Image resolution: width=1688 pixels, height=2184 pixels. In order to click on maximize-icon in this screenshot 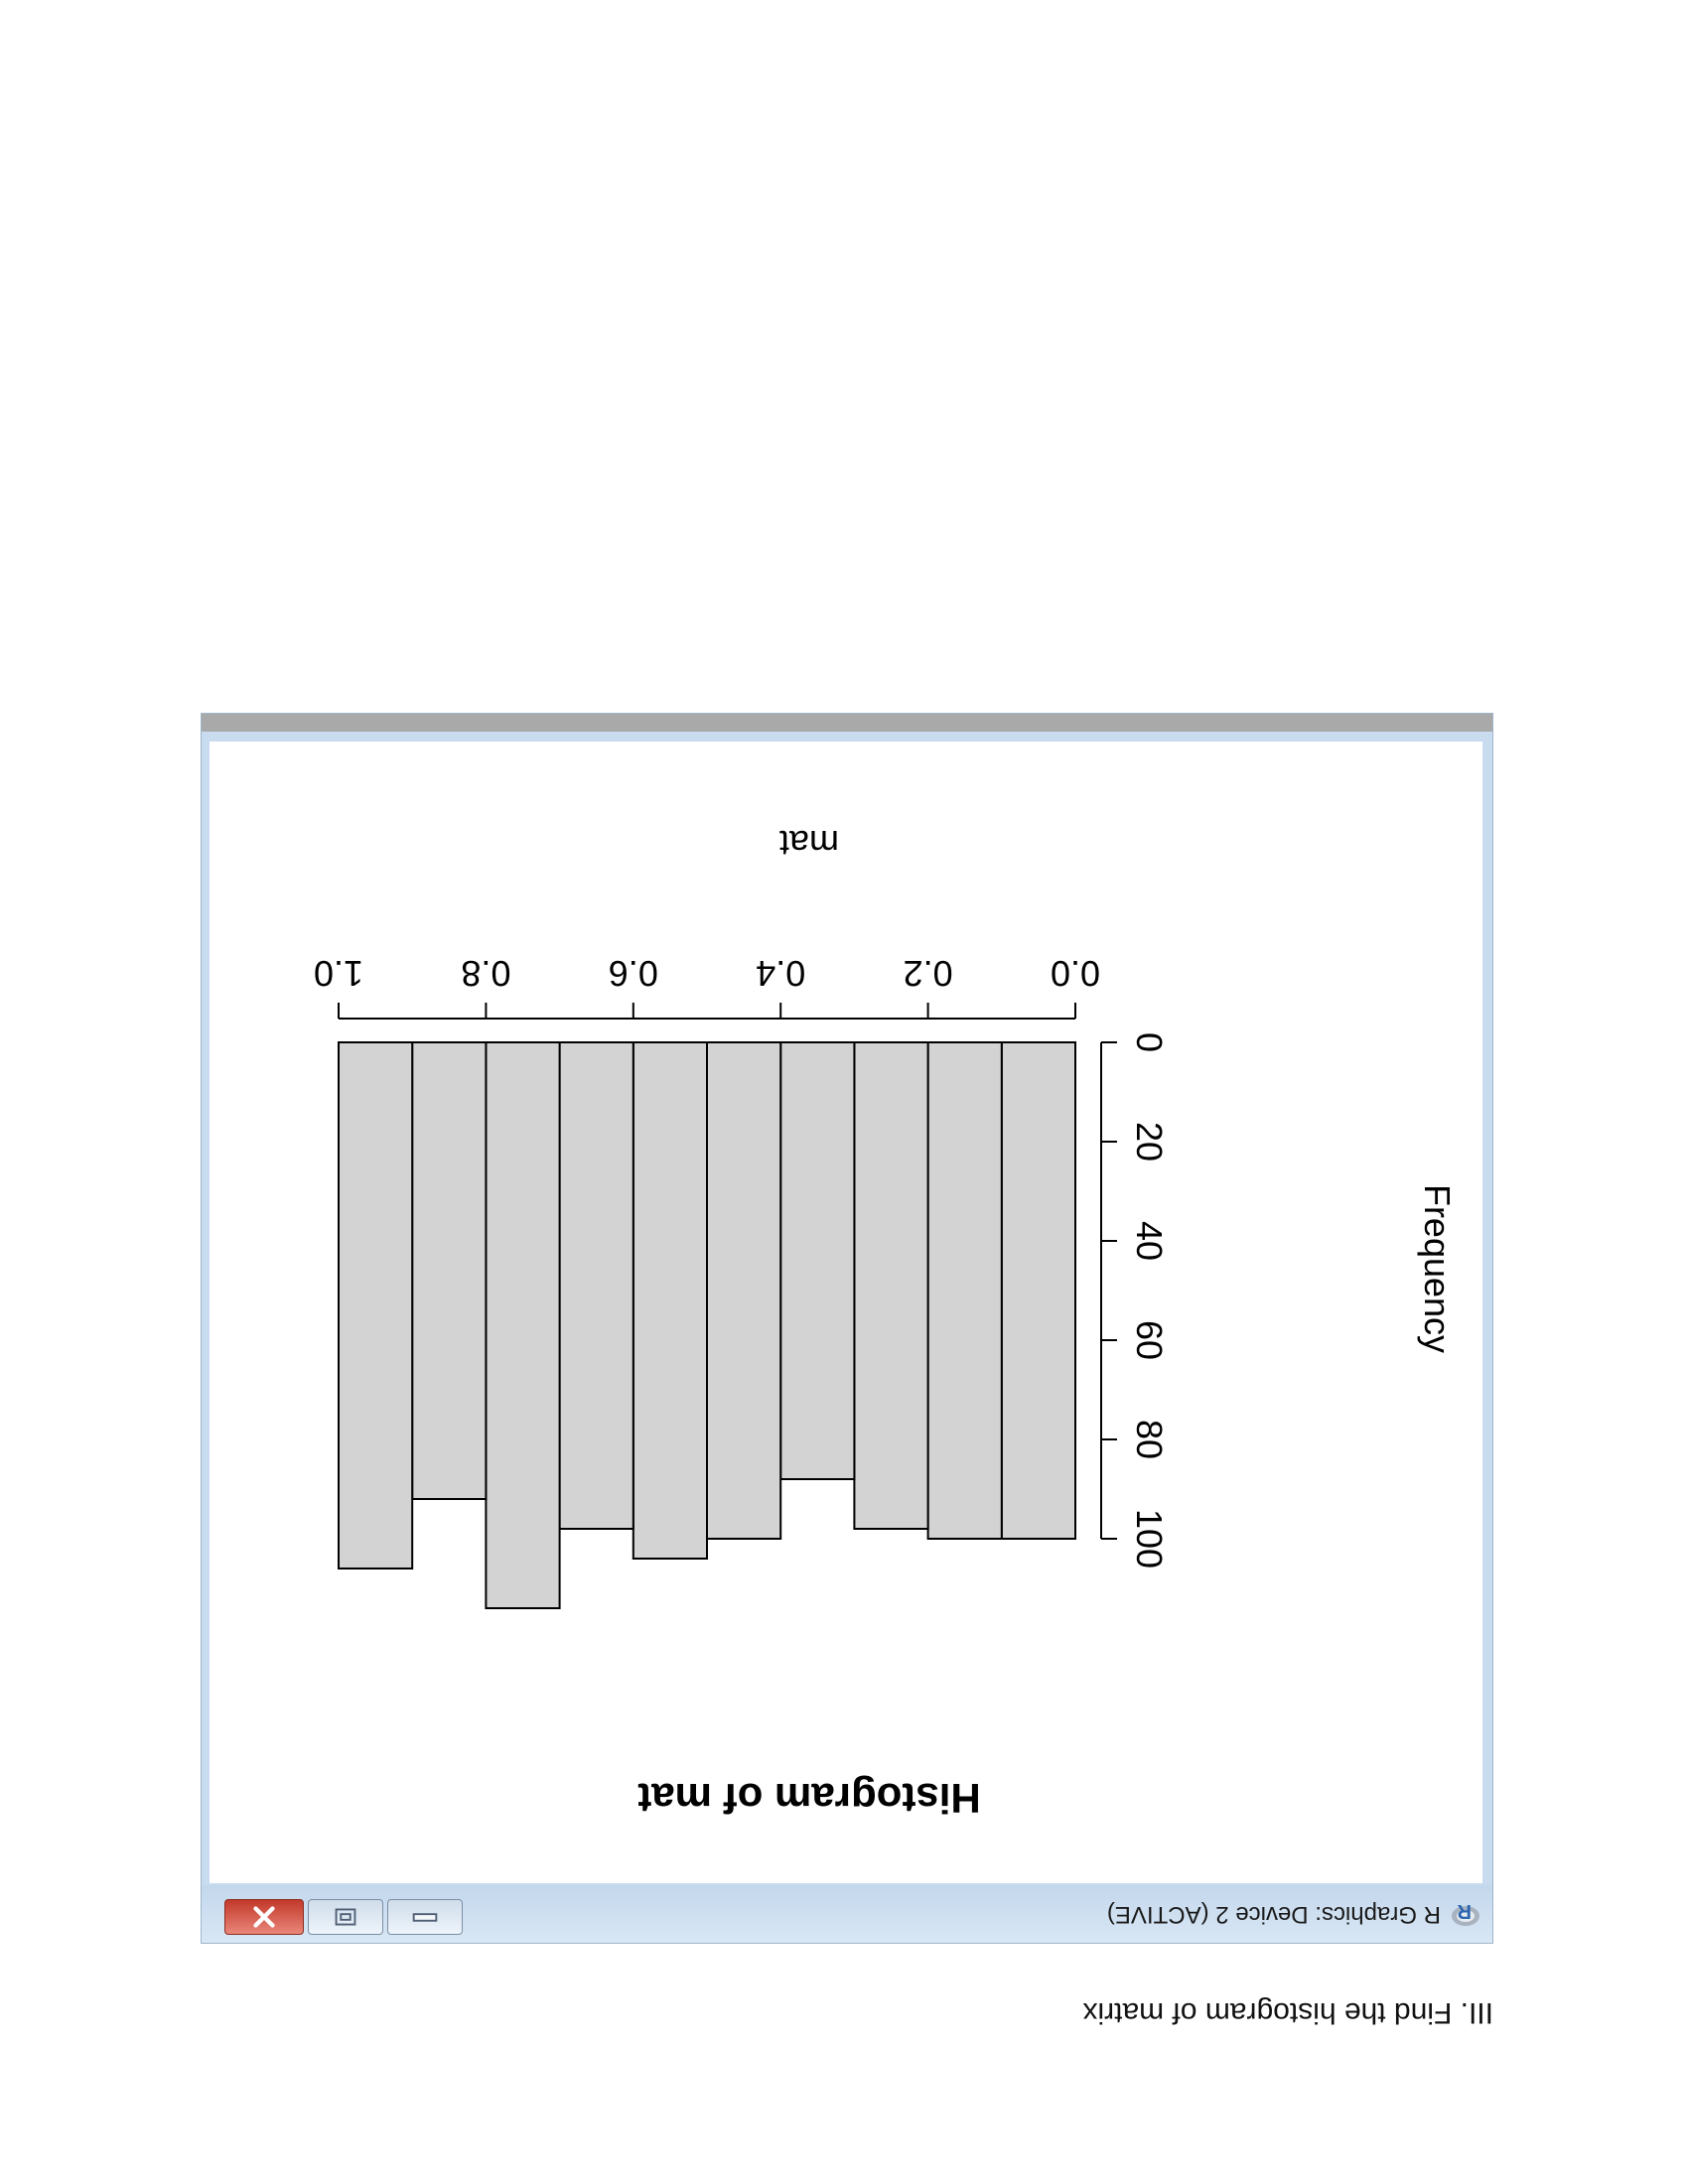, I will do `click(345, 1917)`.